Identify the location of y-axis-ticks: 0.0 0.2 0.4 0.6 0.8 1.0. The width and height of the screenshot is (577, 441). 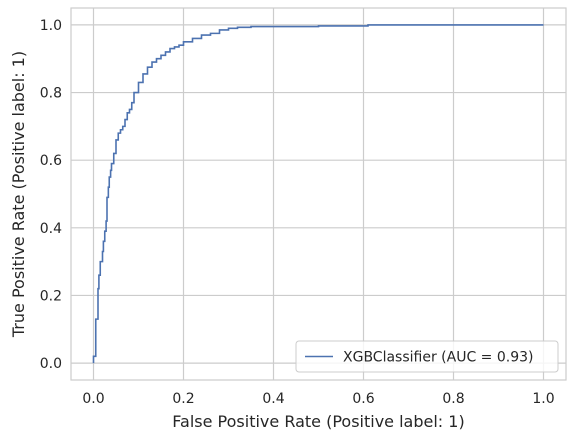
(51, 195).